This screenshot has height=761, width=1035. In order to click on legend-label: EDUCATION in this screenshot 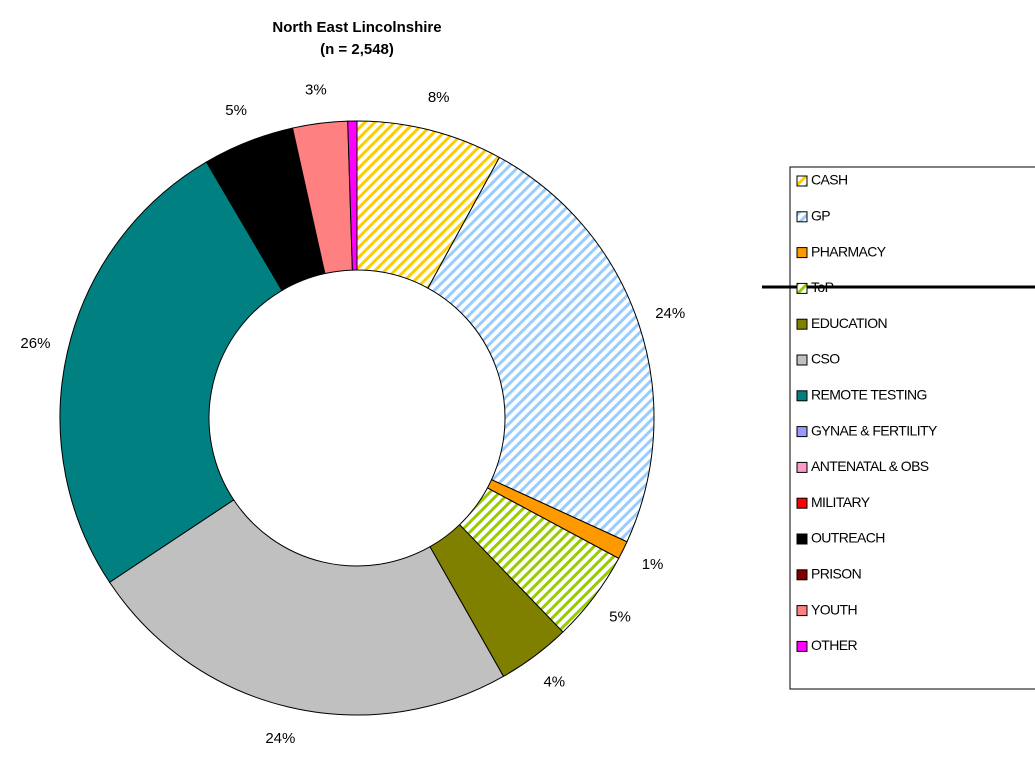, I will do `click(849, 323)`.